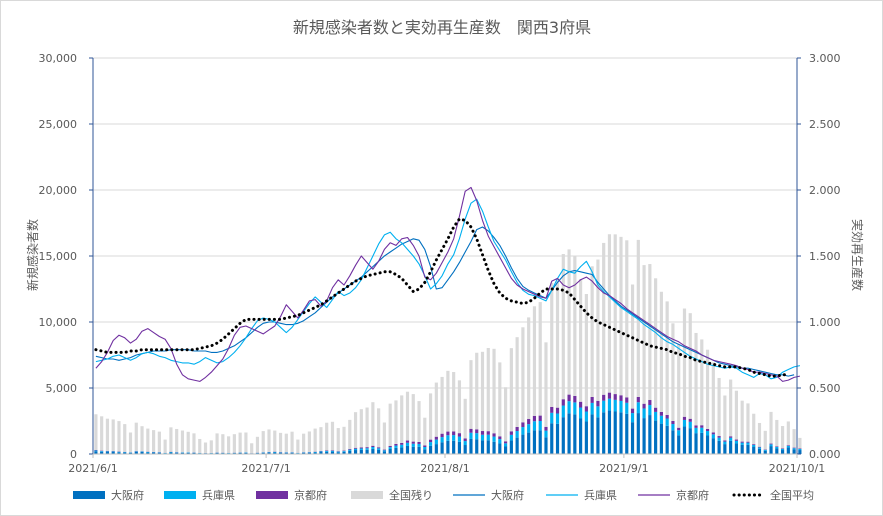 The image size is (883, 516). I want to click on legend-label: 全国平均, so click(792, 495).